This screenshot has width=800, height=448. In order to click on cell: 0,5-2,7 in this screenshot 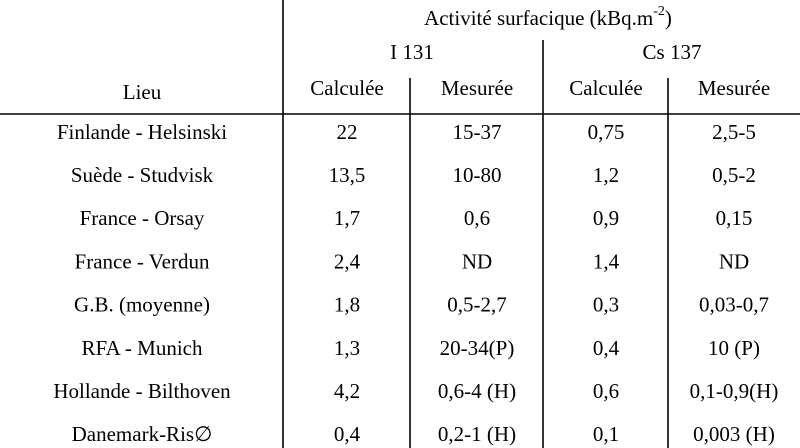, I will do `click(477, 305)`.